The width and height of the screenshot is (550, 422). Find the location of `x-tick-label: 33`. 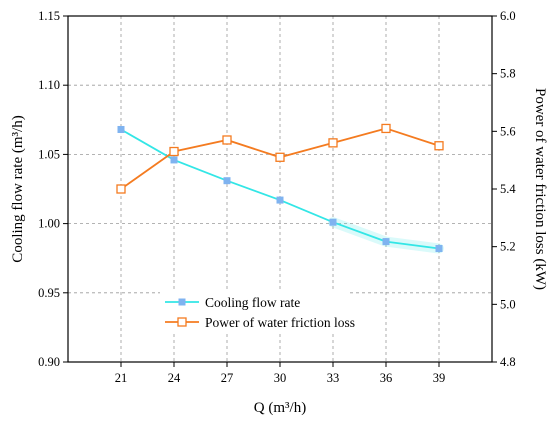

x-tick-label: 33 is located at coordinates (333, 378).